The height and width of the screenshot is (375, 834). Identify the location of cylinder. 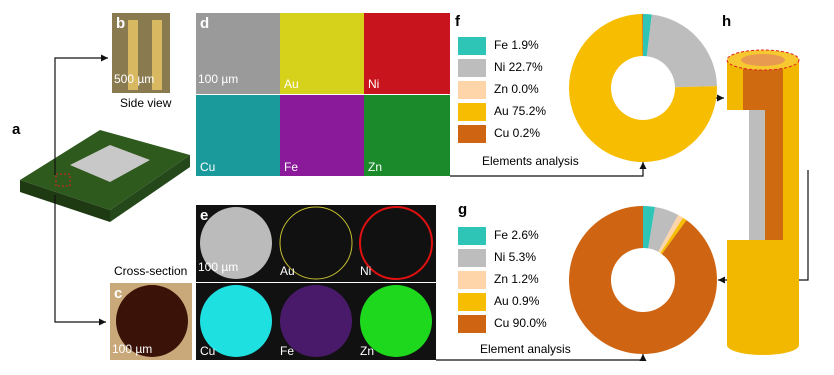
(763, 202).